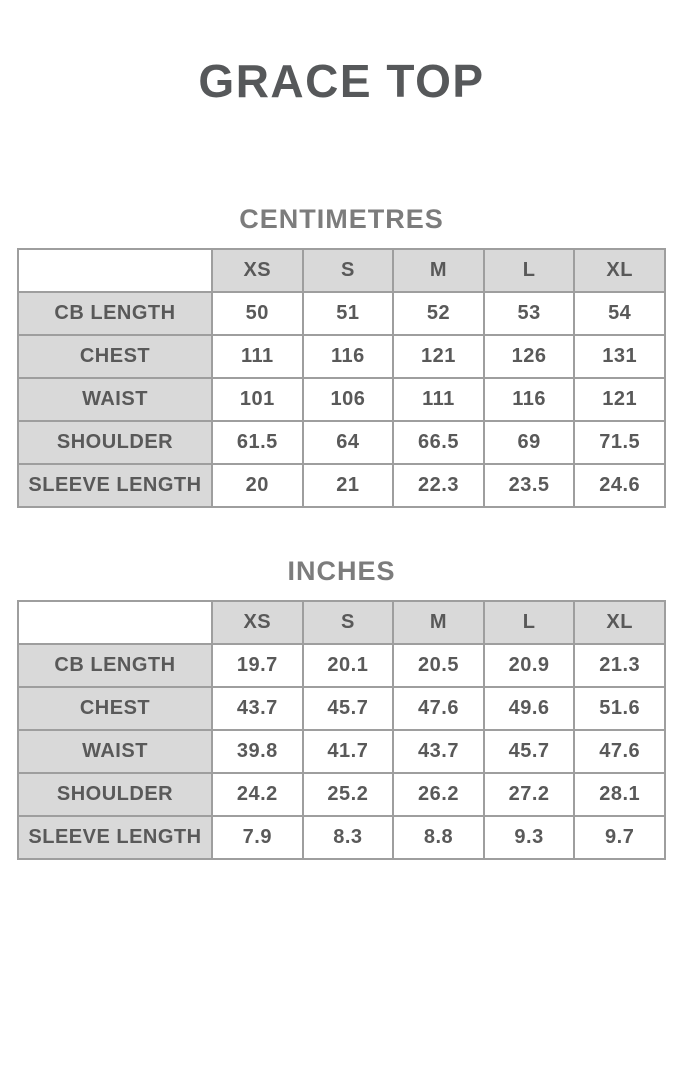 This screenshot has width=683, height=1078. What do you see at coordinates (348, 485) in the screenshot?
I see `measurement-cell: 21` at bounding box center [348, 485].